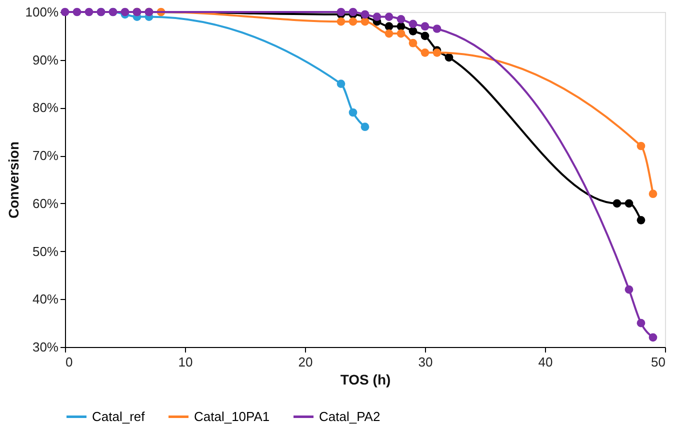 Image resolution: width=681 pixels, height=439 pixels. Describe the element at coordinates (545, 362) in the screenshot. I see `x-tick-label: 40` at that location.